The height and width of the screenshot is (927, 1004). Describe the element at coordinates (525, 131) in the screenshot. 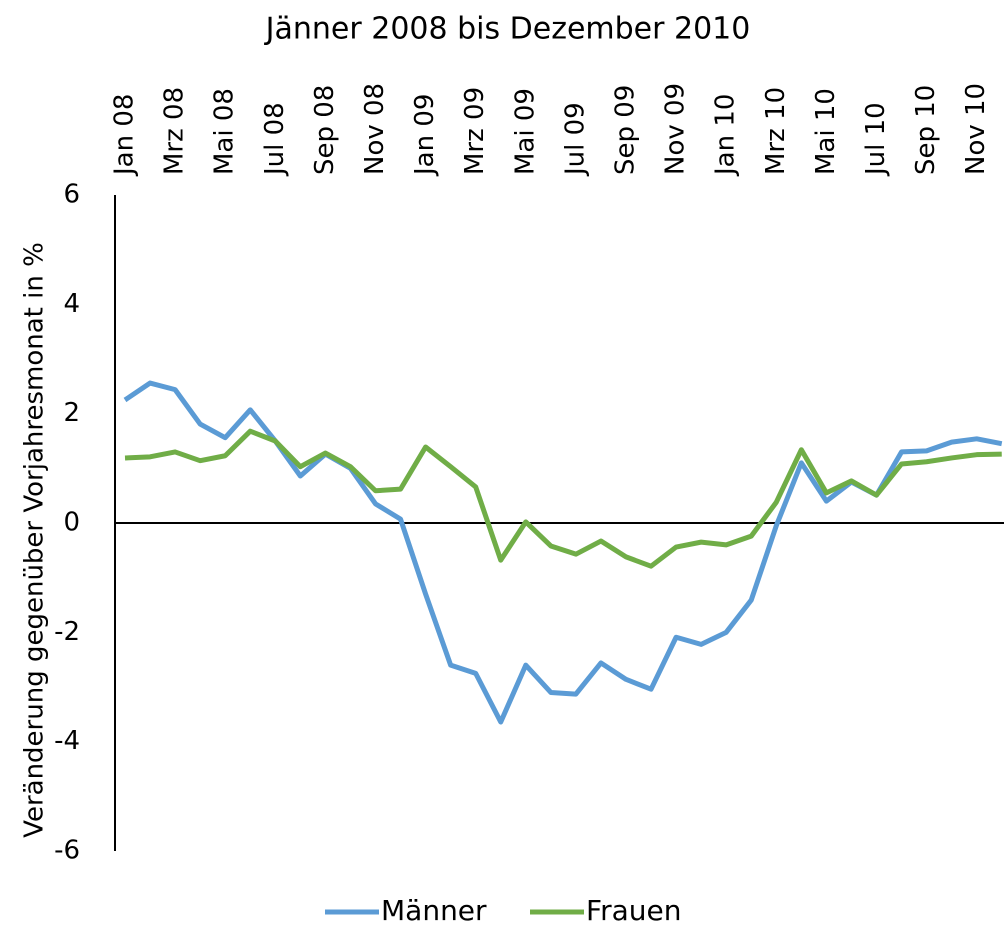

I see `x-tick-label: Mai 09` at that location.